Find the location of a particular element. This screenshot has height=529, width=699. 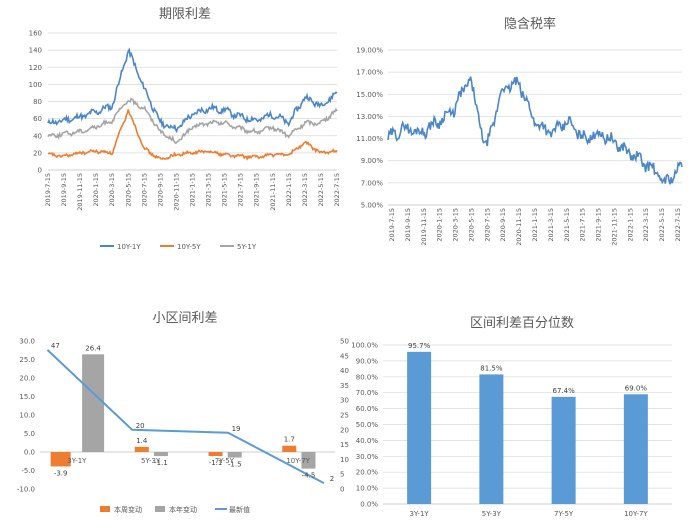

legend-label: 本年变动 is located at coordinates (183, 509).